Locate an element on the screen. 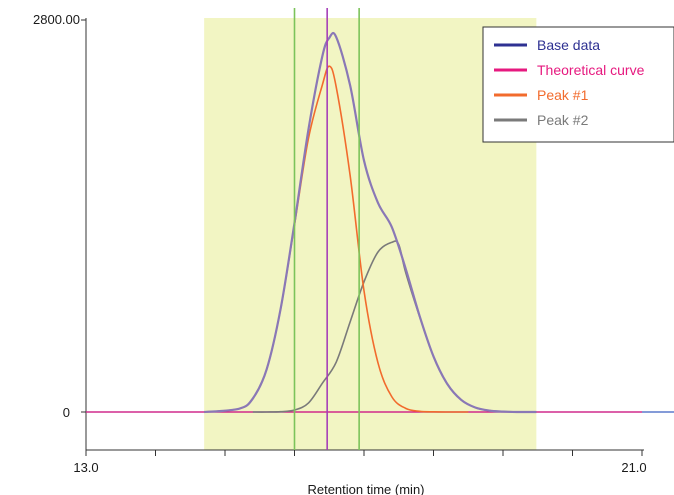  x-axis is located at coordinates (364, 452).